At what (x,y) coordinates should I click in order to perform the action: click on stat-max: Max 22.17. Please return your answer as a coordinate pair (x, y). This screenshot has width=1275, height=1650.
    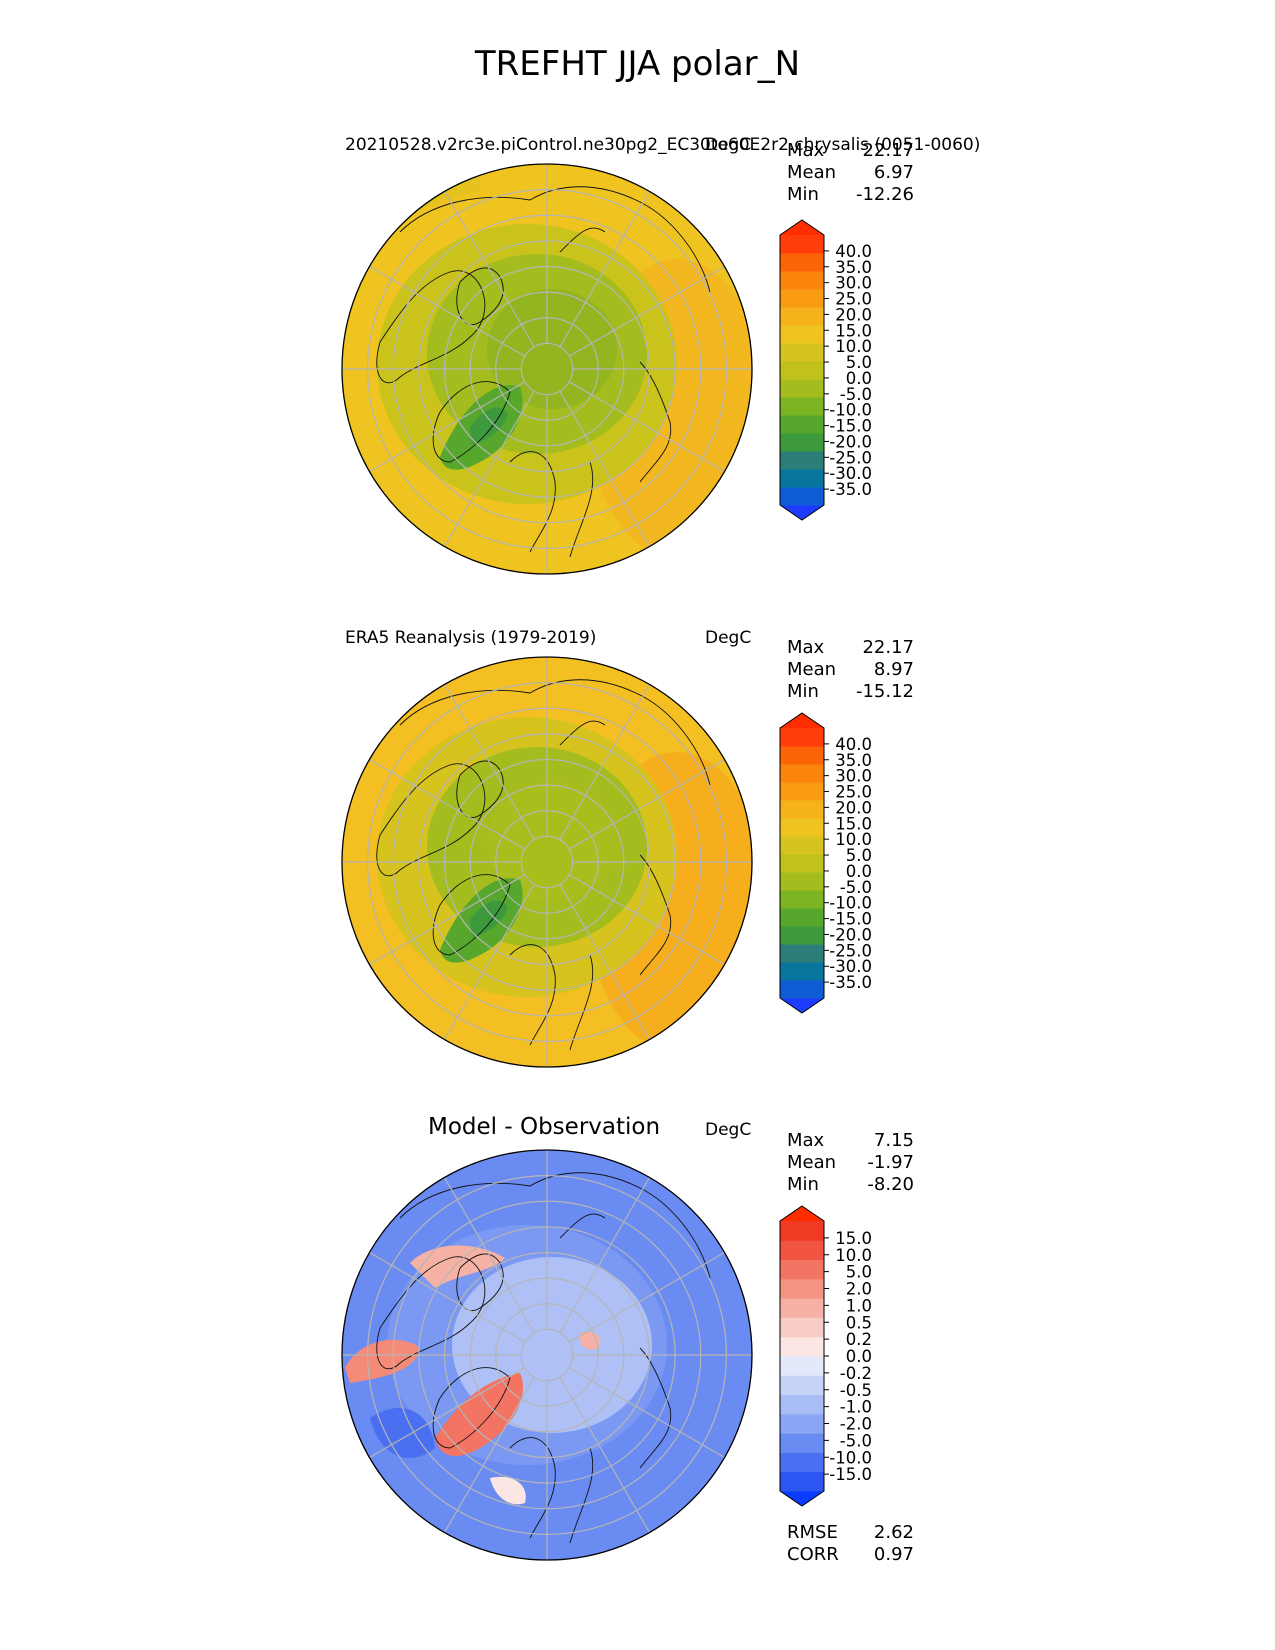
    Looking at the image, I should click on (850, 150).